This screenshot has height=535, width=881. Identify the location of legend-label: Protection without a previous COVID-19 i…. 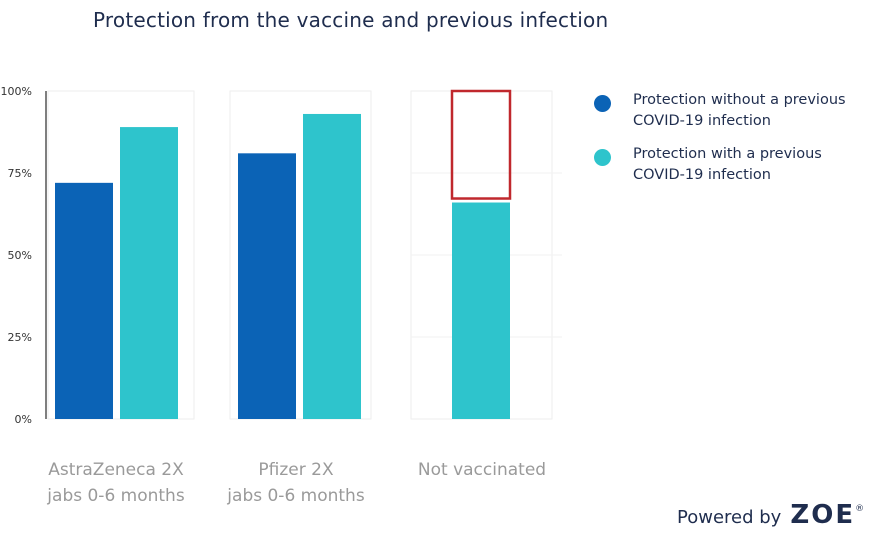
(739, 110).